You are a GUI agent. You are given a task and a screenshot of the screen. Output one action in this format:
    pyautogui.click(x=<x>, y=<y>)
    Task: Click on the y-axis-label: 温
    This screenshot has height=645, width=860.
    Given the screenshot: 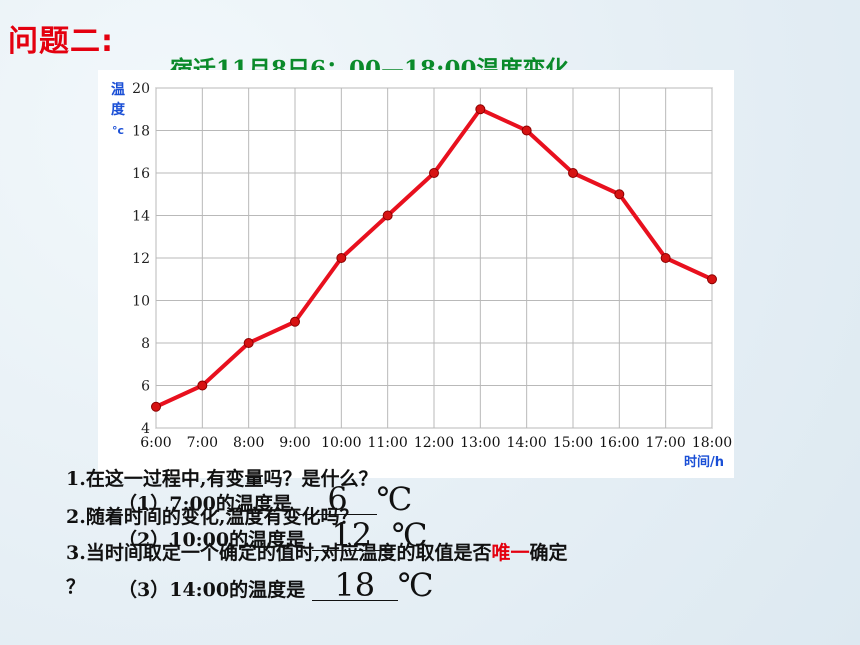 What is the action you would take?
    pyautogui.click(x=118, y=90)
    